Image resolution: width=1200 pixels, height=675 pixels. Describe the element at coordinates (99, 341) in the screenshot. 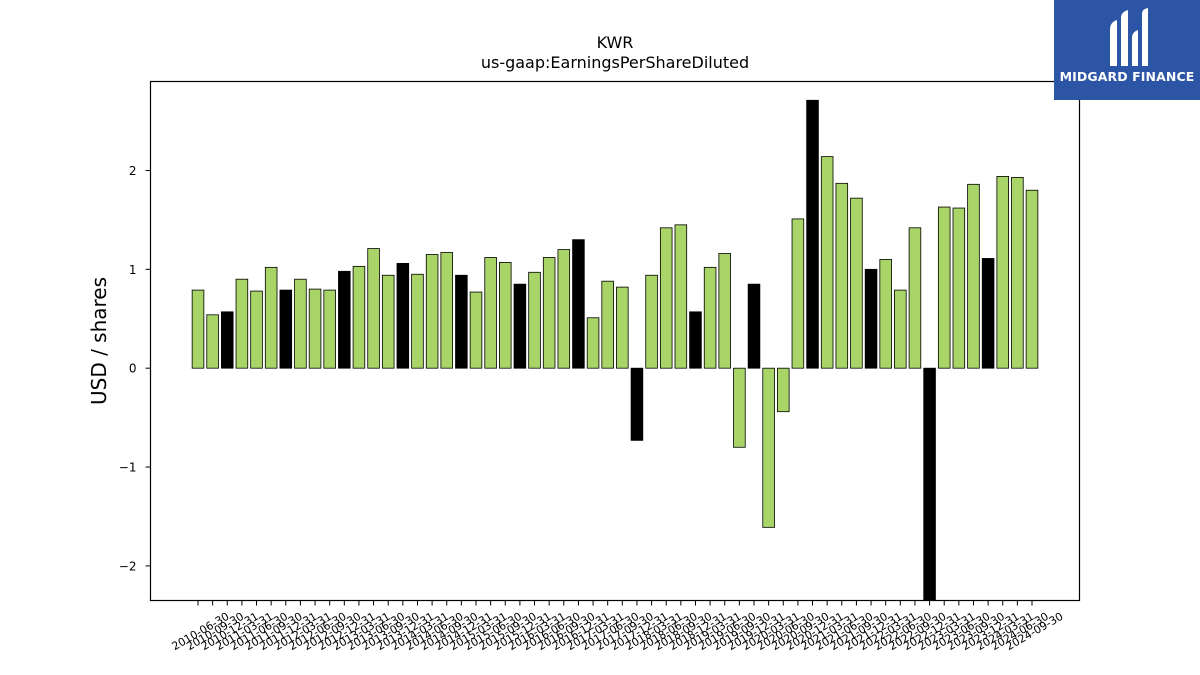

I see `y-axis-label: USD / shares` at that location.